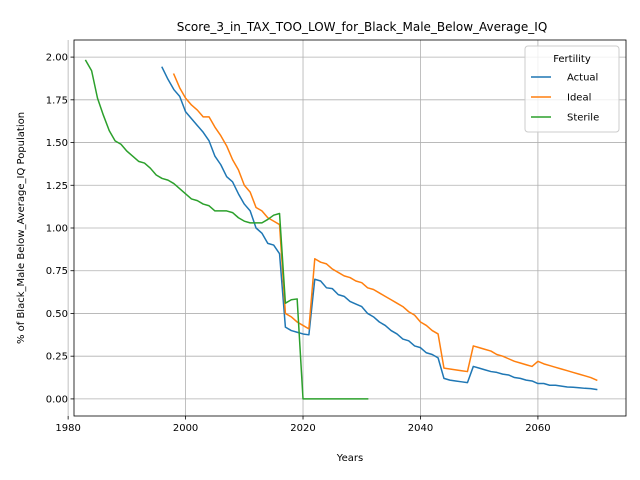 This screenshot has width=640, height=480. Describe the element at coordinates (57, 229) in the screenshot. I see `y-tick-label: 1.00` at that location.